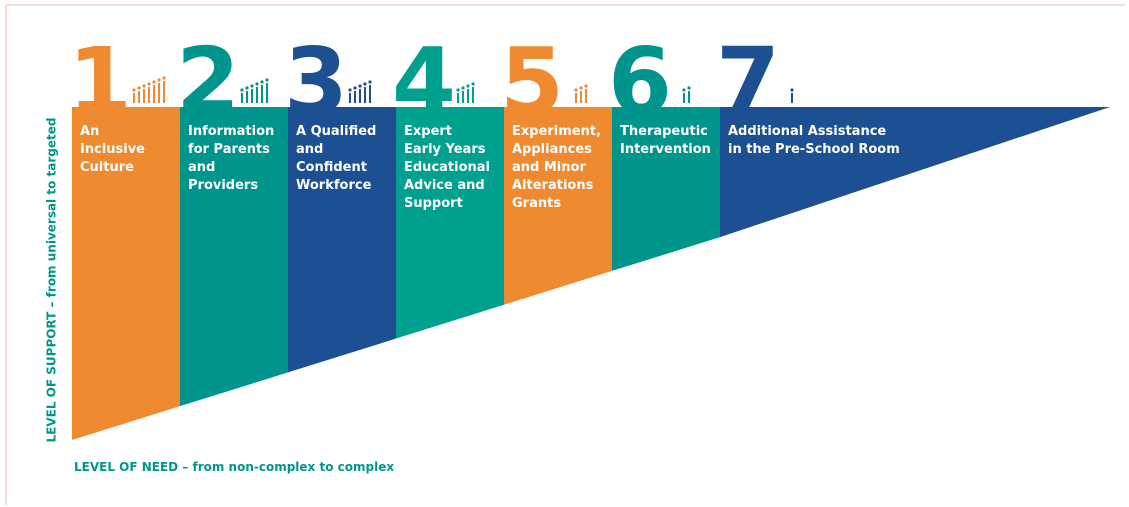  What do you see at coordinates (107, 167) in the screenshot?
I see `step-label: Culture` at bounding box center [107, 167].